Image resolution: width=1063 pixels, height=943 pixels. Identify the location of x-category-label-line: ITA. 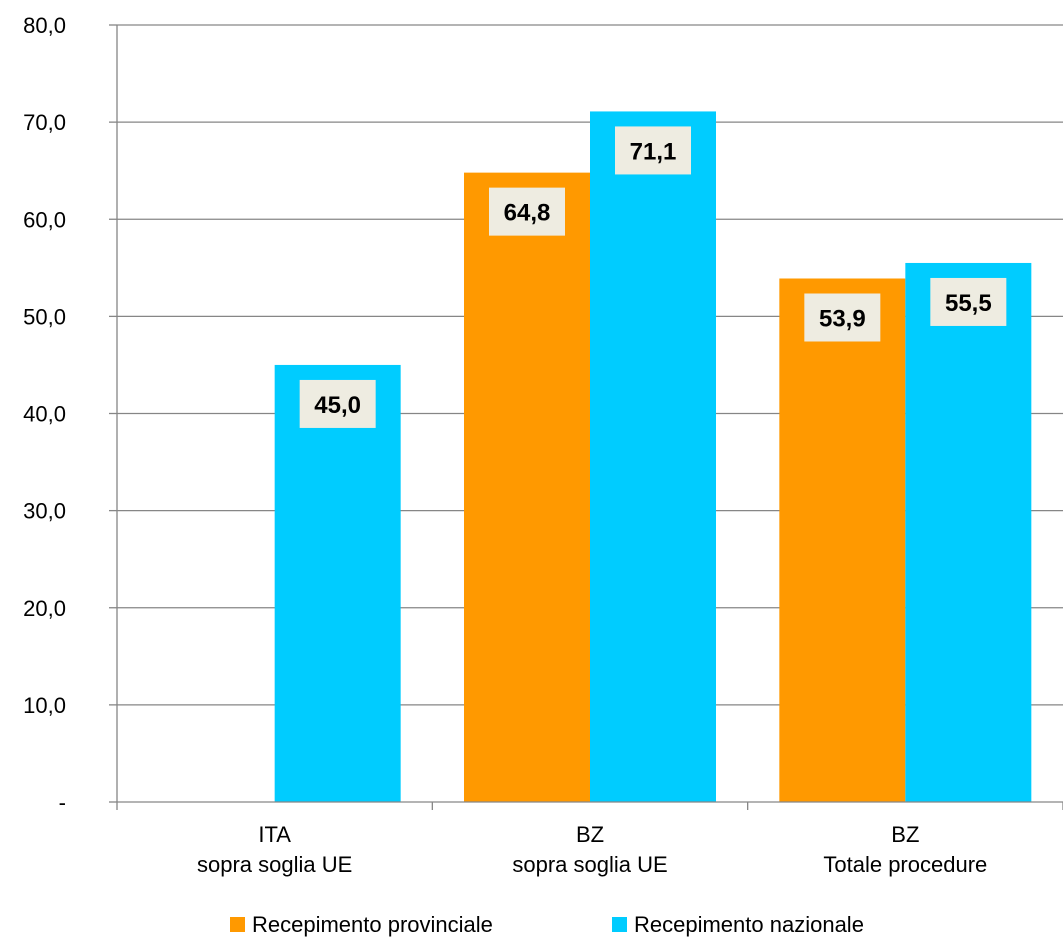
(274, 834).